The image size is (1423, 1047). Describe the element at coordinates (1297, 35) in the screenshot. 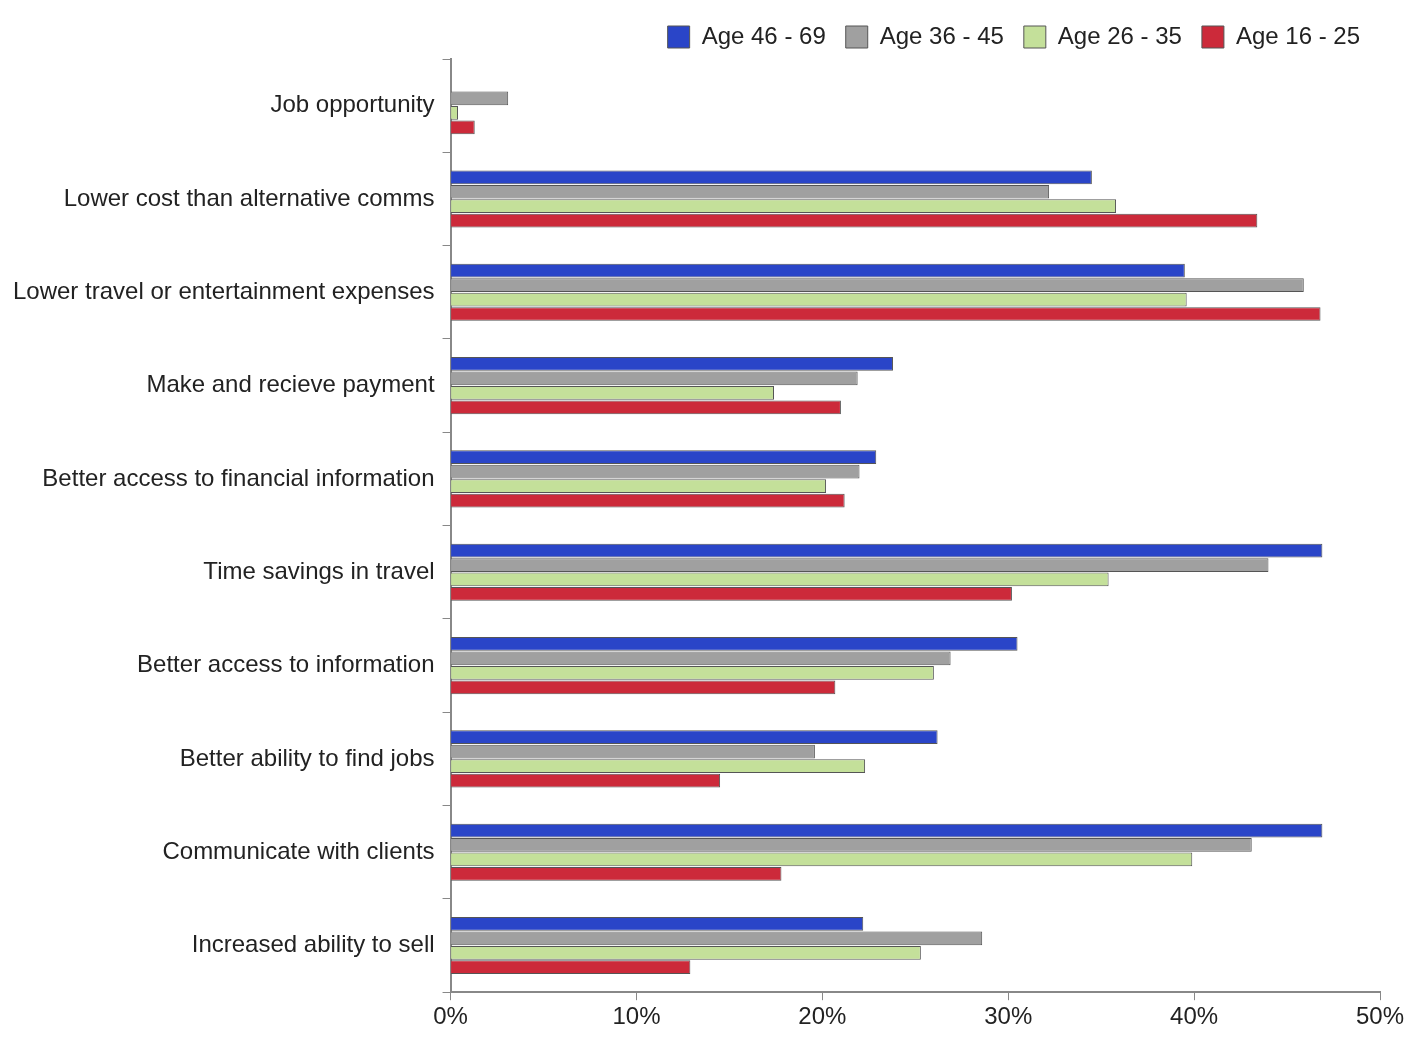

I see `legend-label: Age 16 - 25` at that location.